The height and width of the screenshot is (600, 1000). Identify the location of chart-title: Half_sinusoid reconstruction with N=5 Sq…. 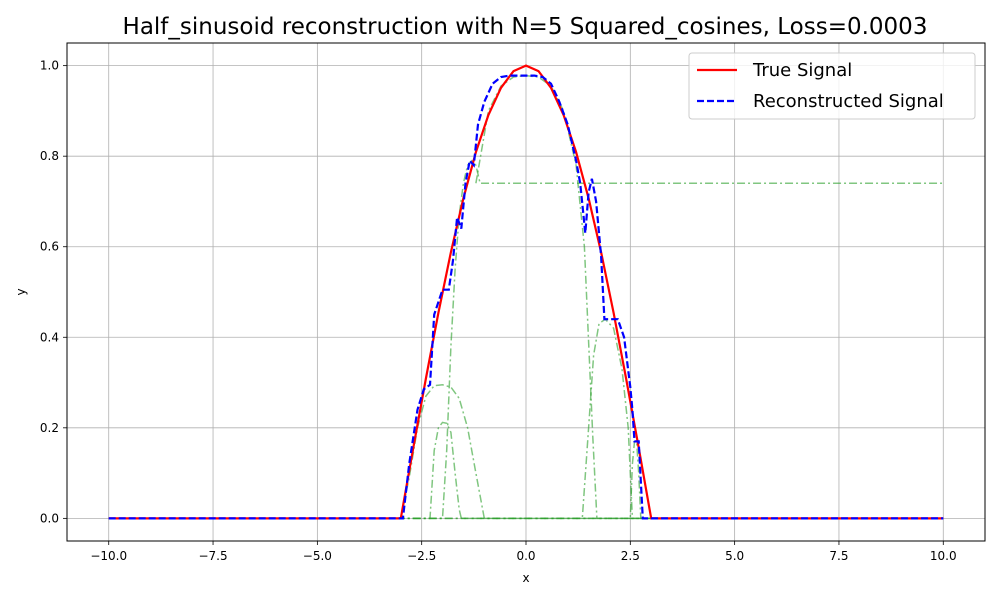
(525, 27).